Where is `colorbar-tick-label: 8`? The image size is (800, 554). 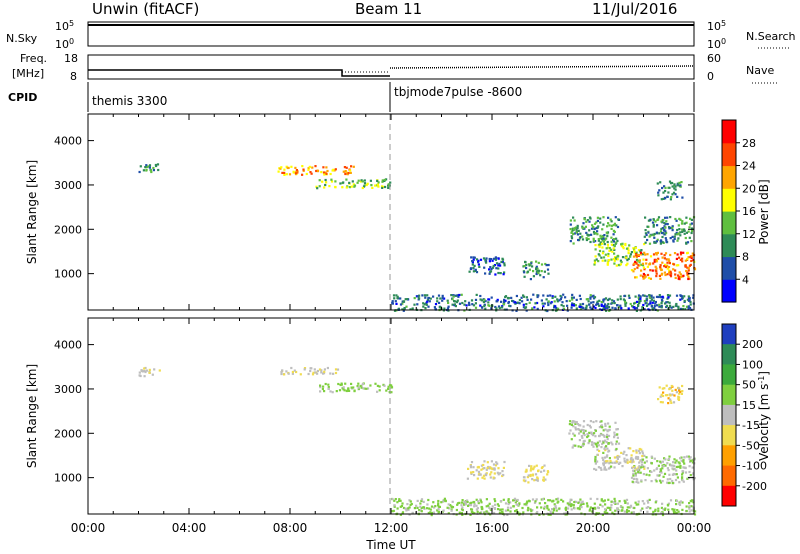
colorbar-tick-label: 8 is located at coordinates (745, 257).